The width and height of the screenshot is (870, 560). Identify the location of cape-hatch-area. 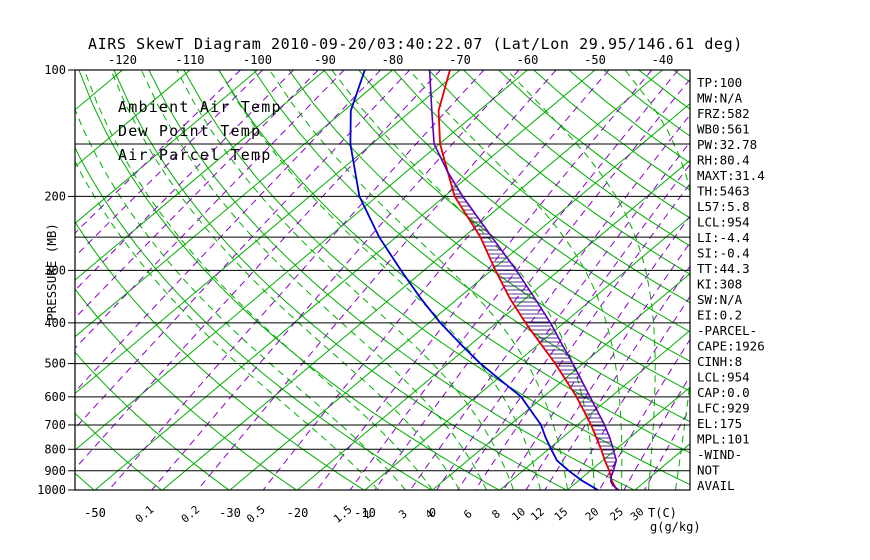
(531, 324).